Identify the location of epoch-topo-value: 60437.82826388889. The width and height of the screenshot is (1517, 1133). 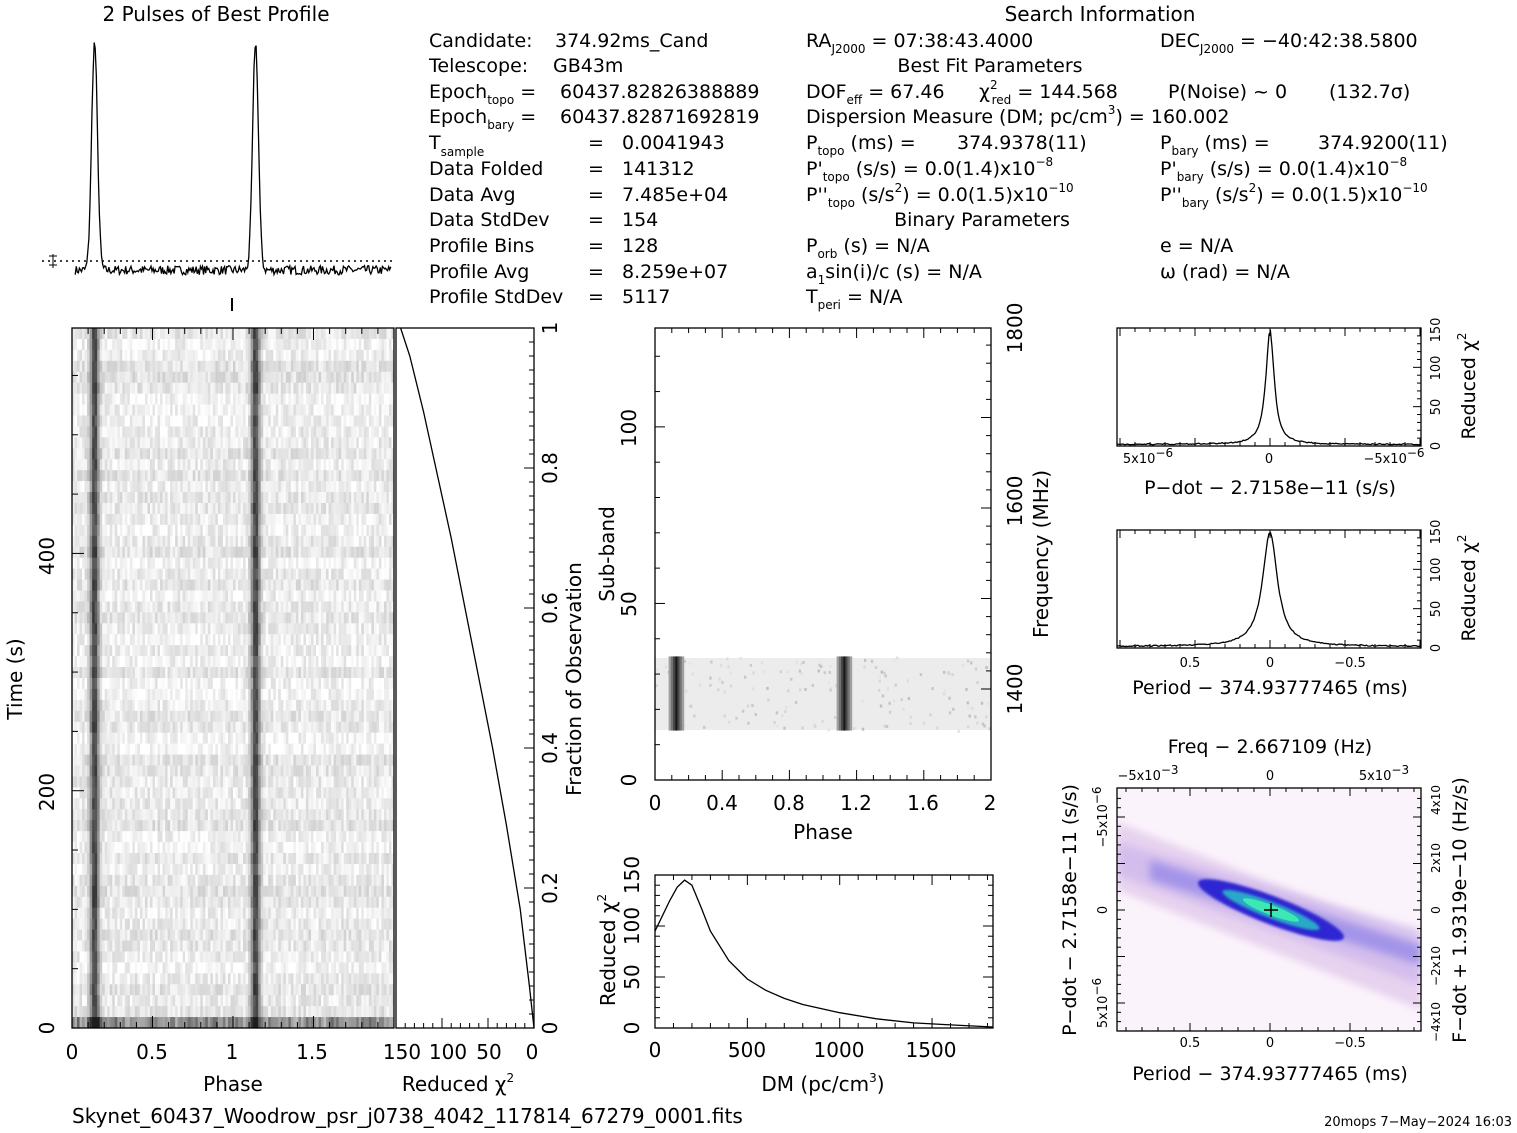
(659, 92).